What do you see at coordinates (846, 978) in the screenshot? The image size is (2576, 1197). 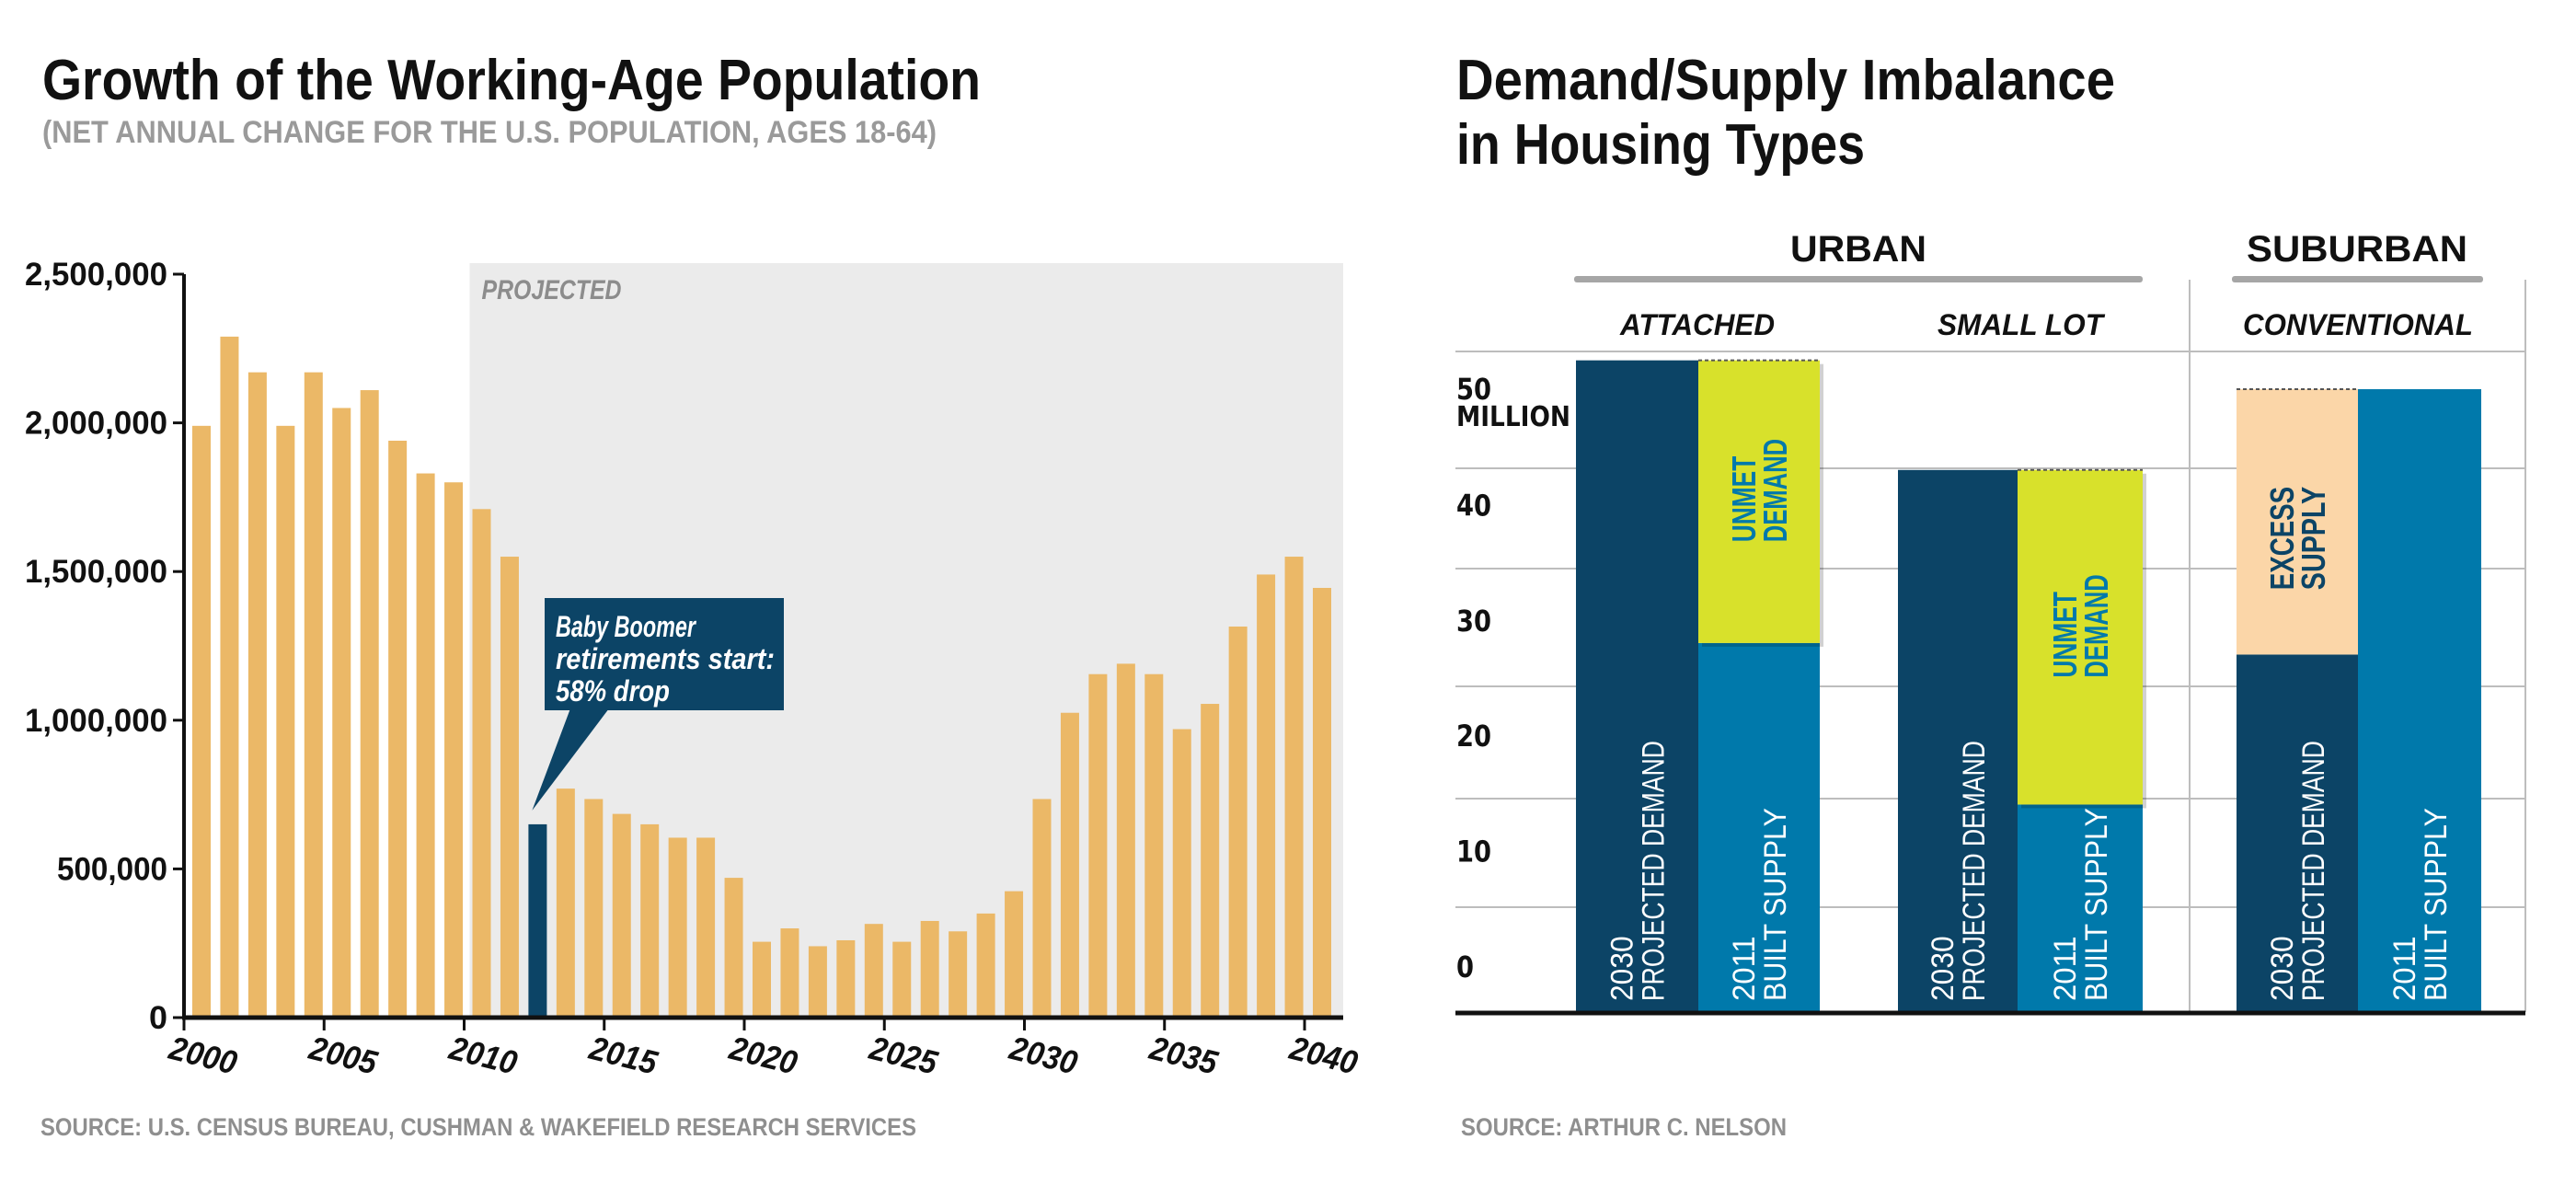 I see `bar-2023` at bounding box center [846, 978].